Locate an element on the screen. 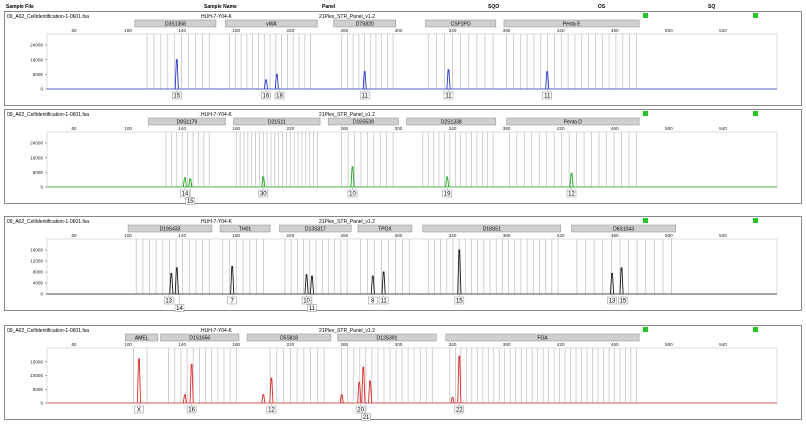 The image size is (806, 433). sample-name-label: HUH-7-Y04-K is located at coordinates (217, 17).